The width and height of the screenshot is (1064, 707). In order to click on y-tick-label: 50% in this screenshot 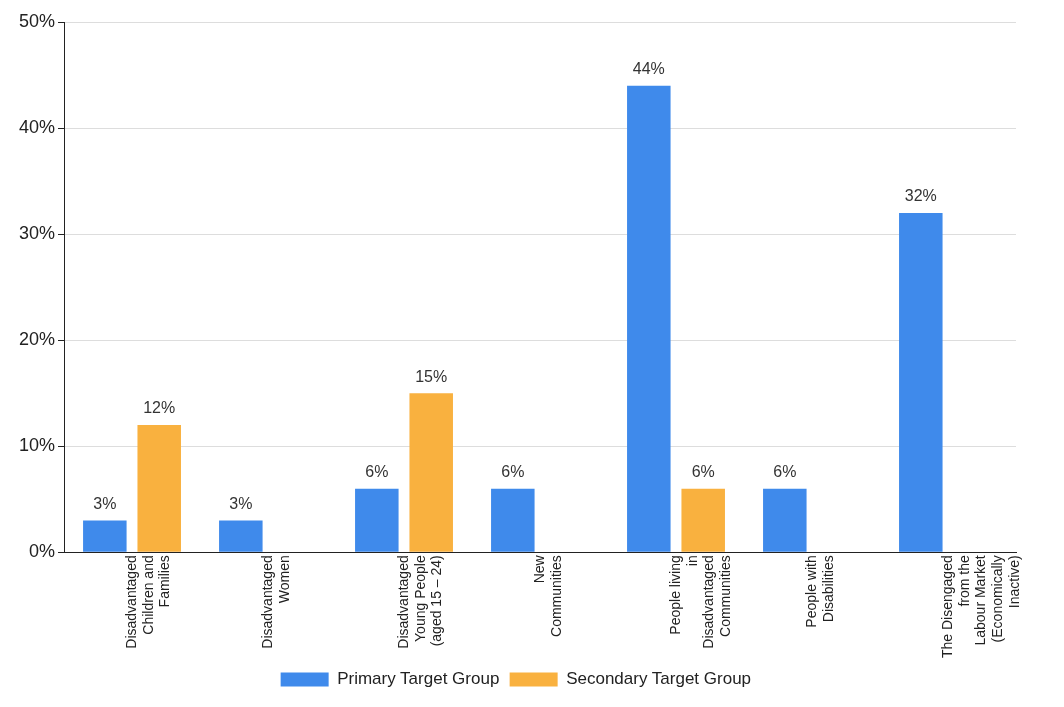, I will do `click(37, 20)`.